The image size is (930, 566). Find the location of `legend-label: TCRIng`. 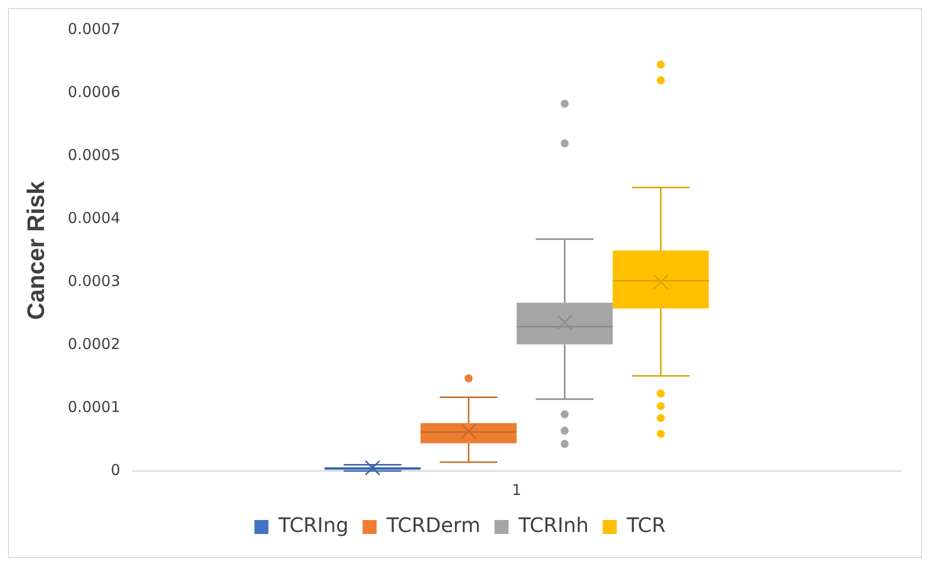

legend-label: TCRIng is located at coordinates (313, 525).